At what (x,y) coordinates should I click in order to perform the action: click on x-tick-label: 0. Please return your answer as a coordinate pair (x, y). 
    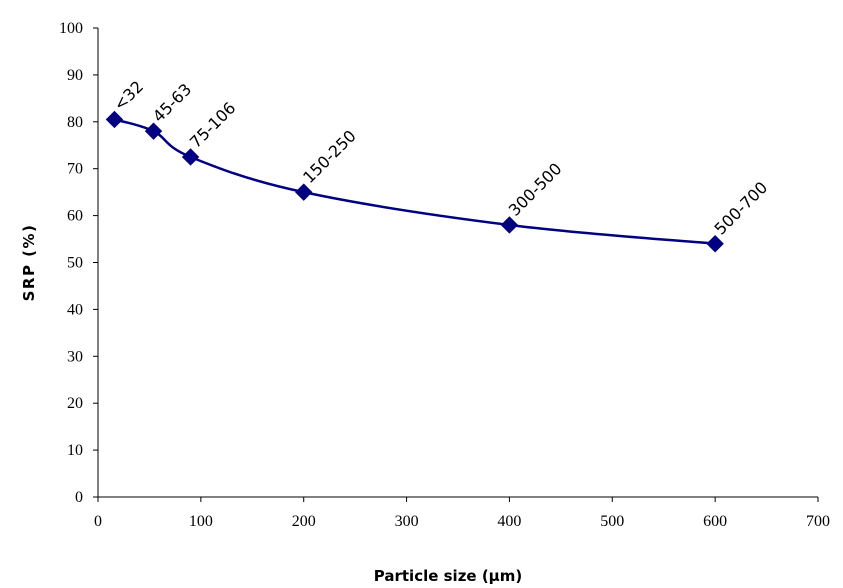
    Looking at the image, I should click on (98, 521).